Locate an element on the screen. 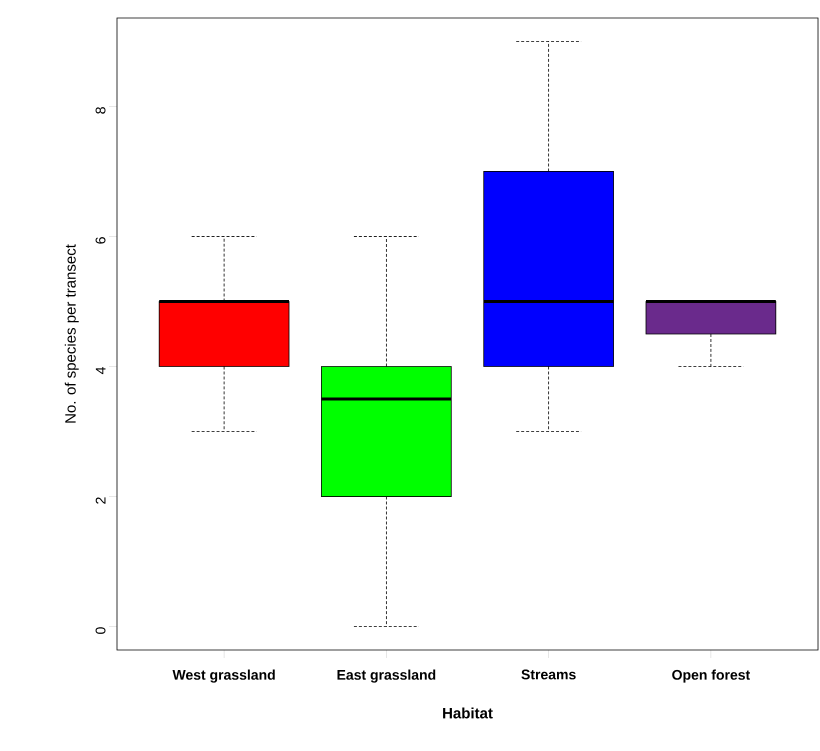  y-tick-label: 4 is located at coordinates (101, 370).